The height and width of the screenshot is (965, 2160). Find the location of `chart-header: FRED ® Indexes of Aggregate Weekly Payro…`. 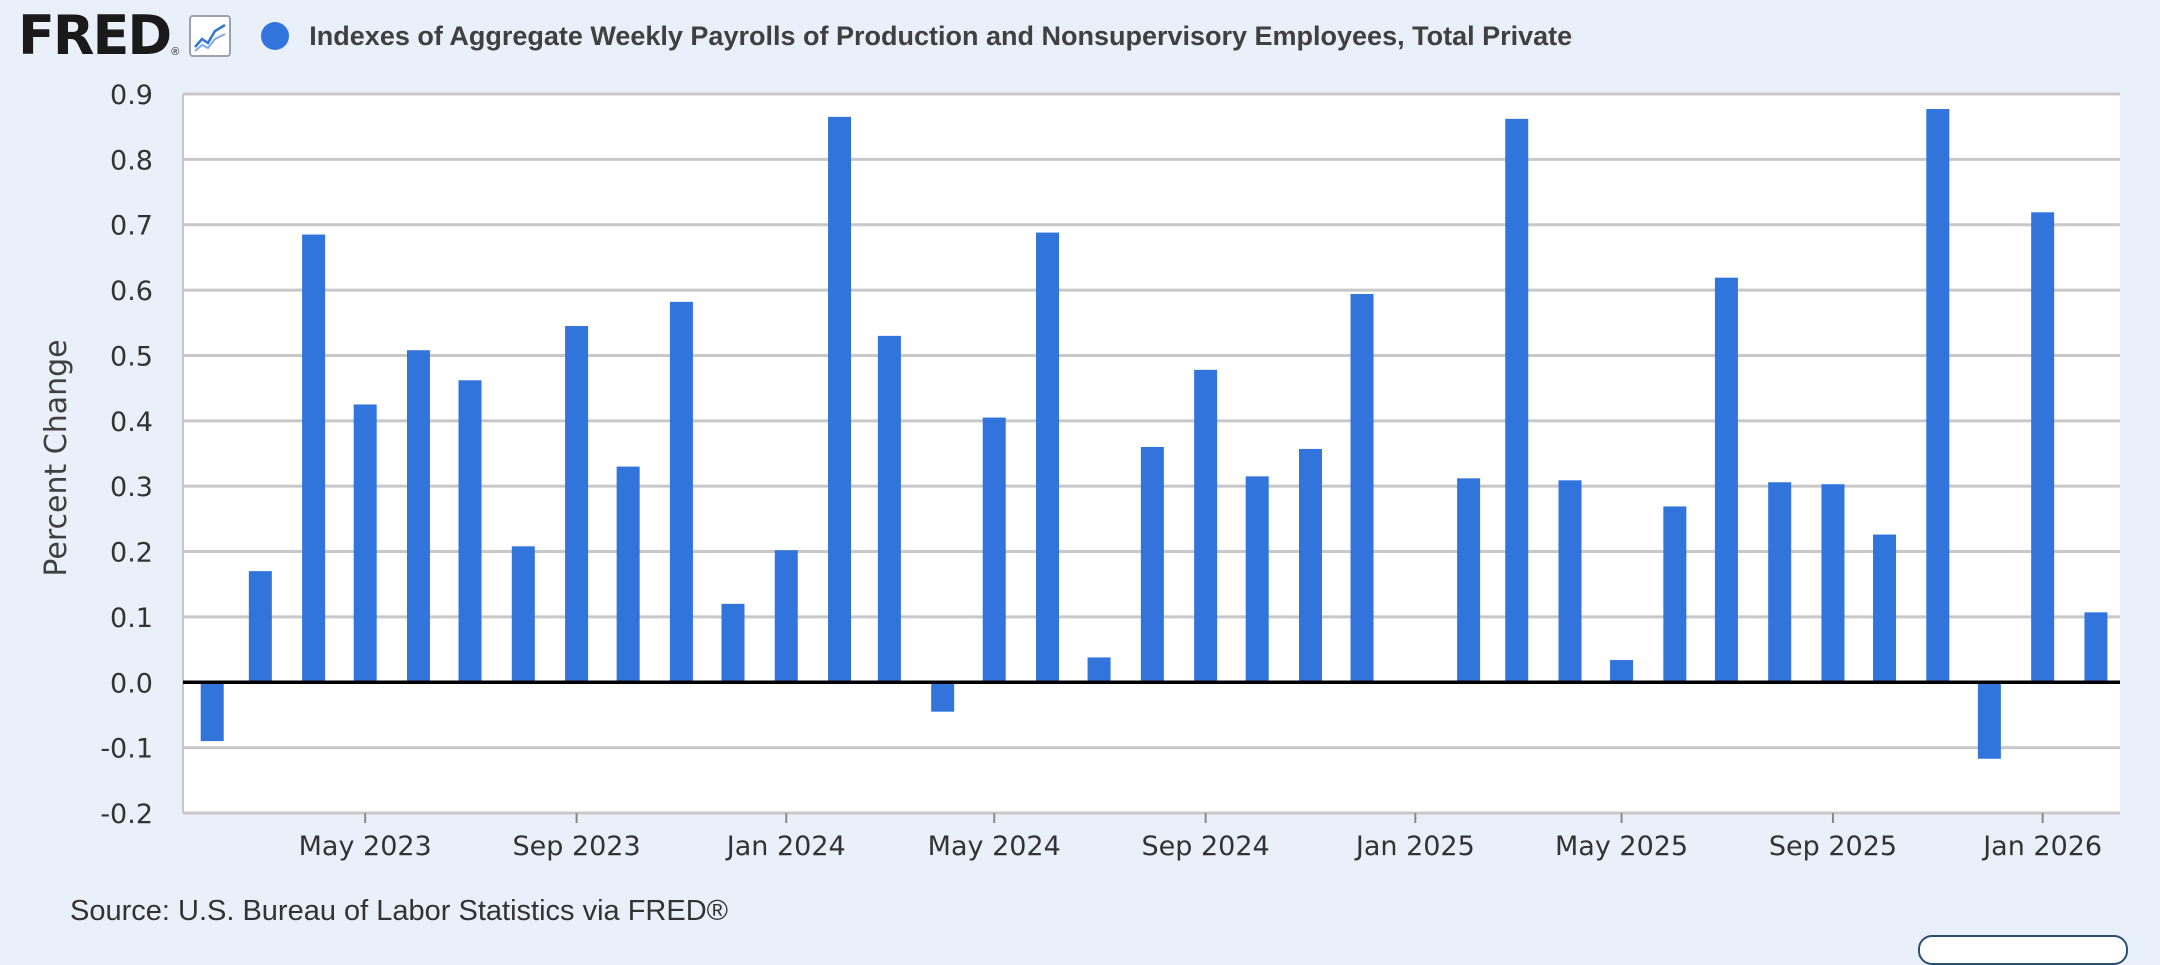

chart-header: FRED ® Indexes of Aggregate Weekly Payro… is located at coordinates (795, 36).